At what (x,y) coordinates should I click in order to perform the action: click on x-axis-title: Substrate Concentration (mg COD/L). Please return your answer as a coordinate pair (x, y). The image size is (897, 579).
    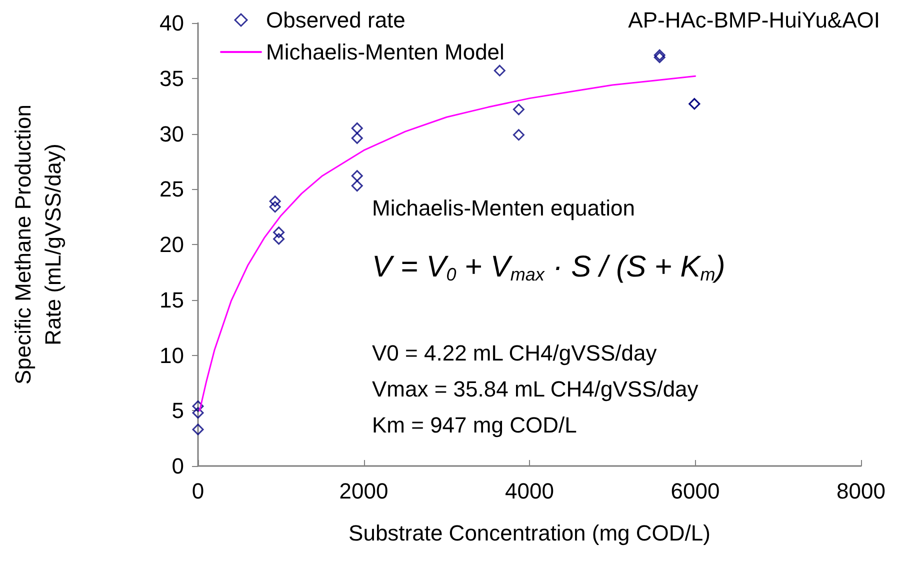
    Looking at the image, I should click on (529, 533).